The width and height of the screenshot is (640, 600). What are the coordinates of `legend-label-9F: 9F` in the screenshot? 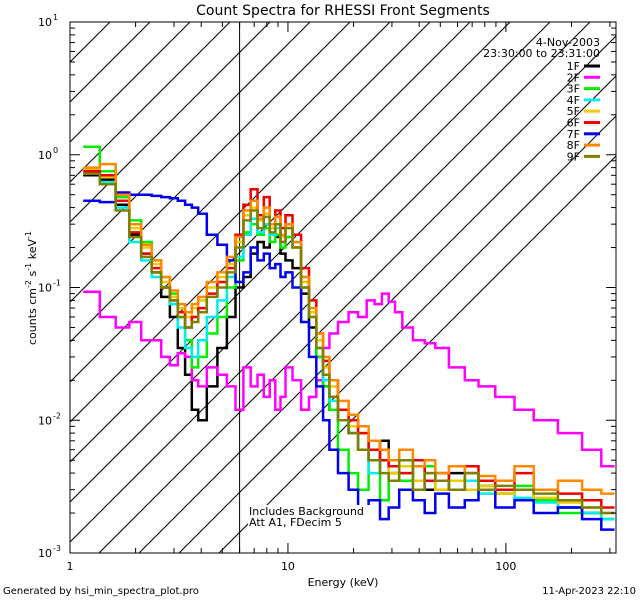 It's located at (573, 156).